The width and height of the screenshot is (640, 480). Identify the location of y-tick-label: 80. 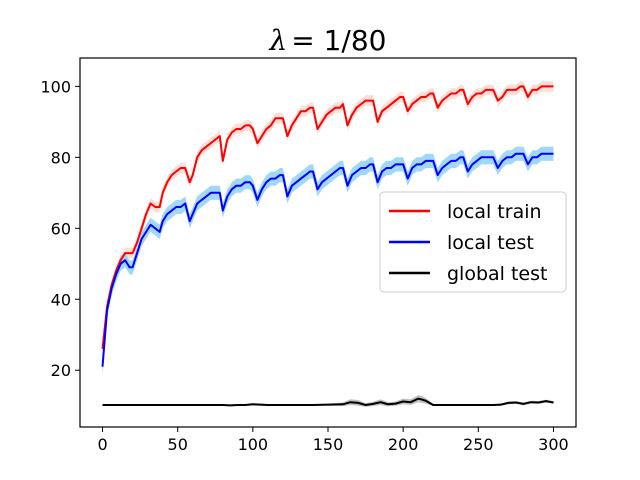
(61, 157).